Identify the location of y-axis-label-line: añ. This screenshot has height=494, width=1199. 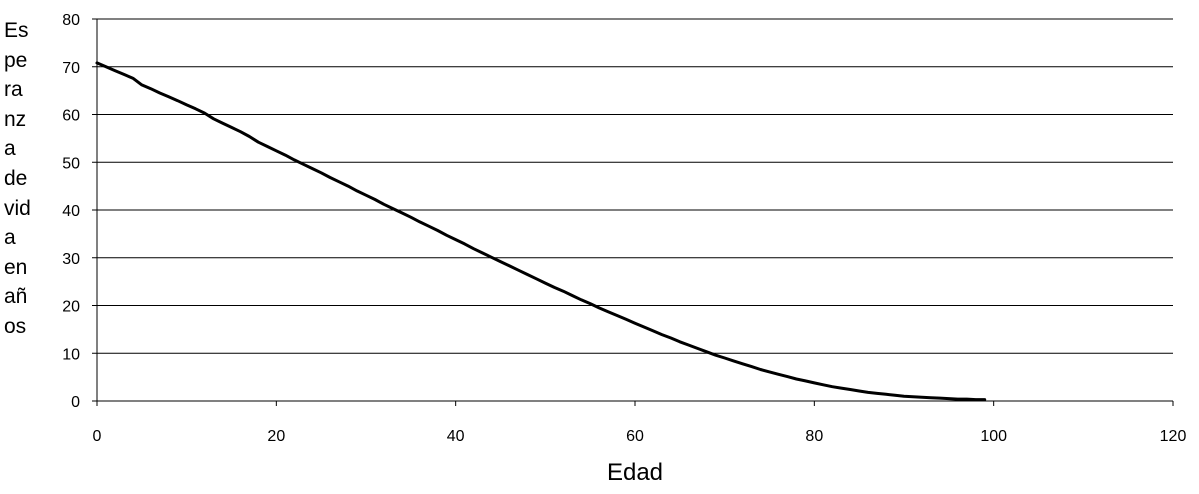
(16, 297).